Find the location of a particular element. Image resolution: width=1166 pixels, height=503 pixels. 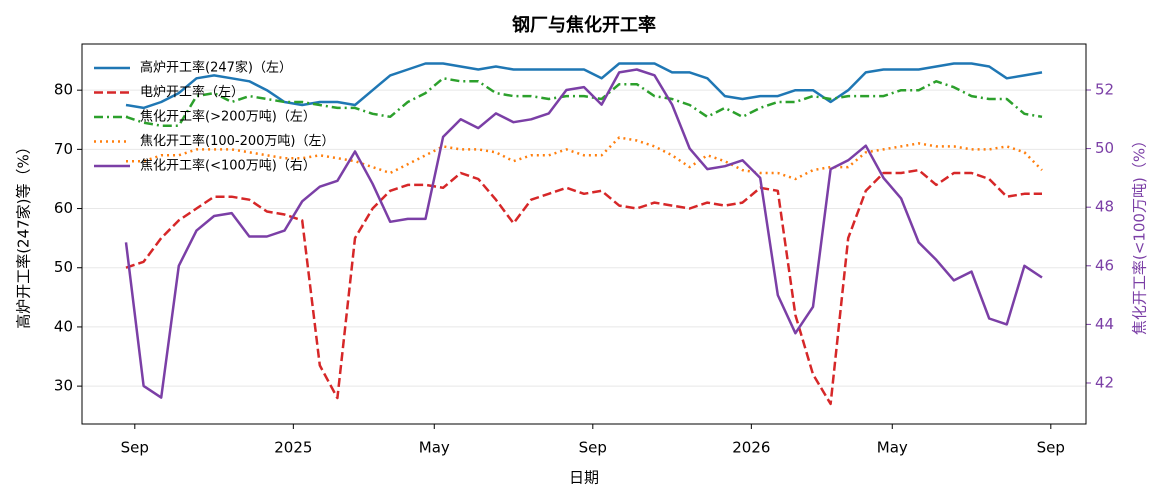

x-tick-label: 2026 is located at coordinates (751, 448).